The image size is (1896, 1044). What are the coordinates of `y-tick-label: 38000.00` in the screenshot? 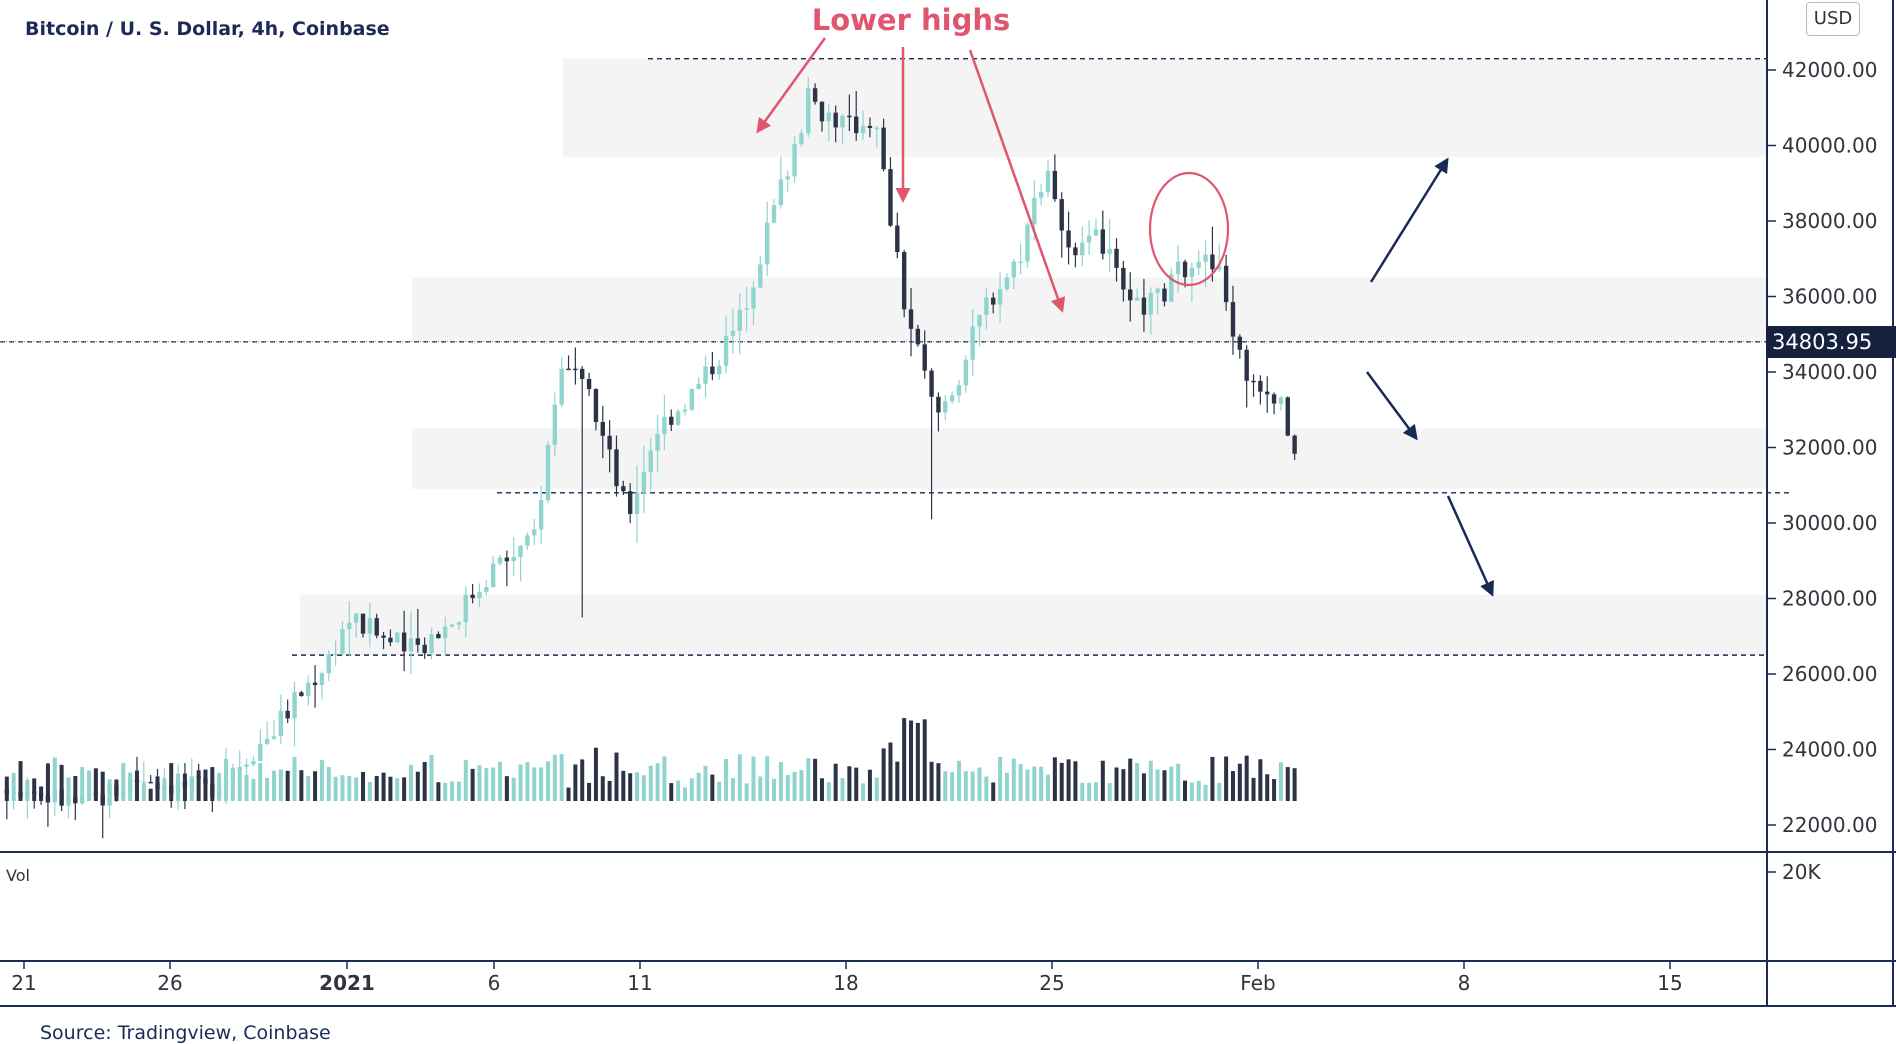 It's located at (1829, 221).